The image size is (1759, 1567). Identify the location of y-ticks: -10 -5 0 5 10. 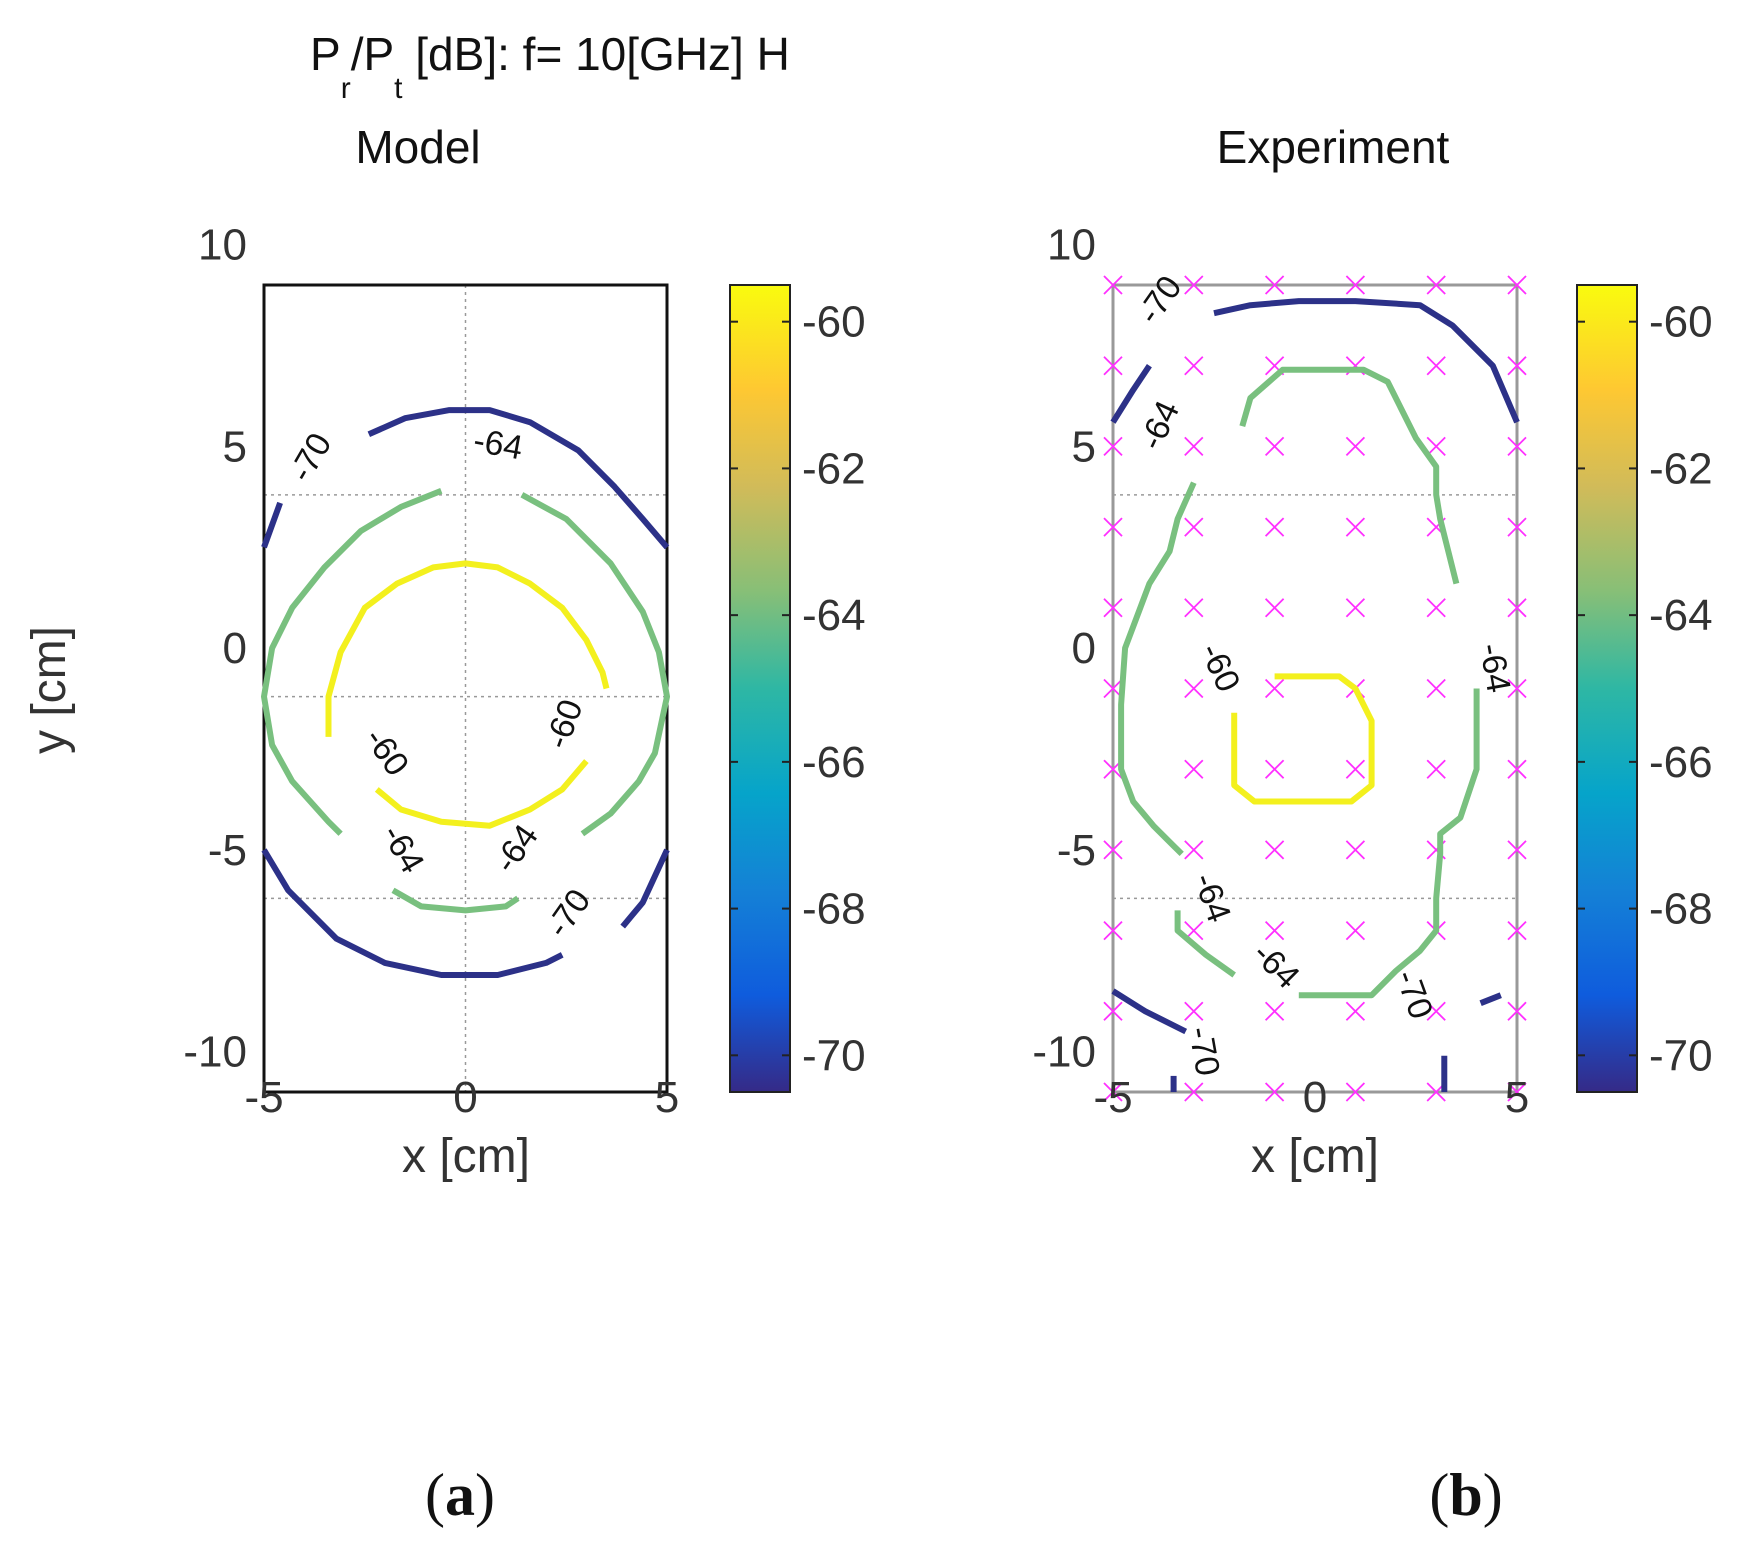
(215, 649).